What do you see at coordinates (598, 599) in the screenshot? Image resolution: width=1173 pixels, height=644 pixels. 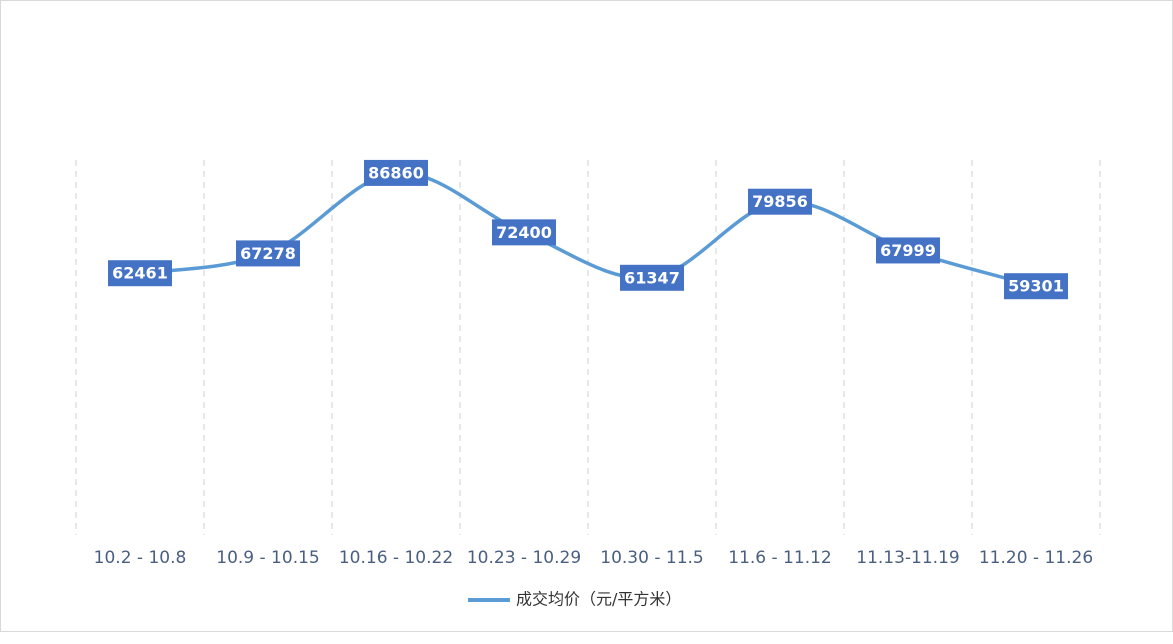 I see `legend-label: 成交均价（元/平方米）` at bounding box center [598, 599].